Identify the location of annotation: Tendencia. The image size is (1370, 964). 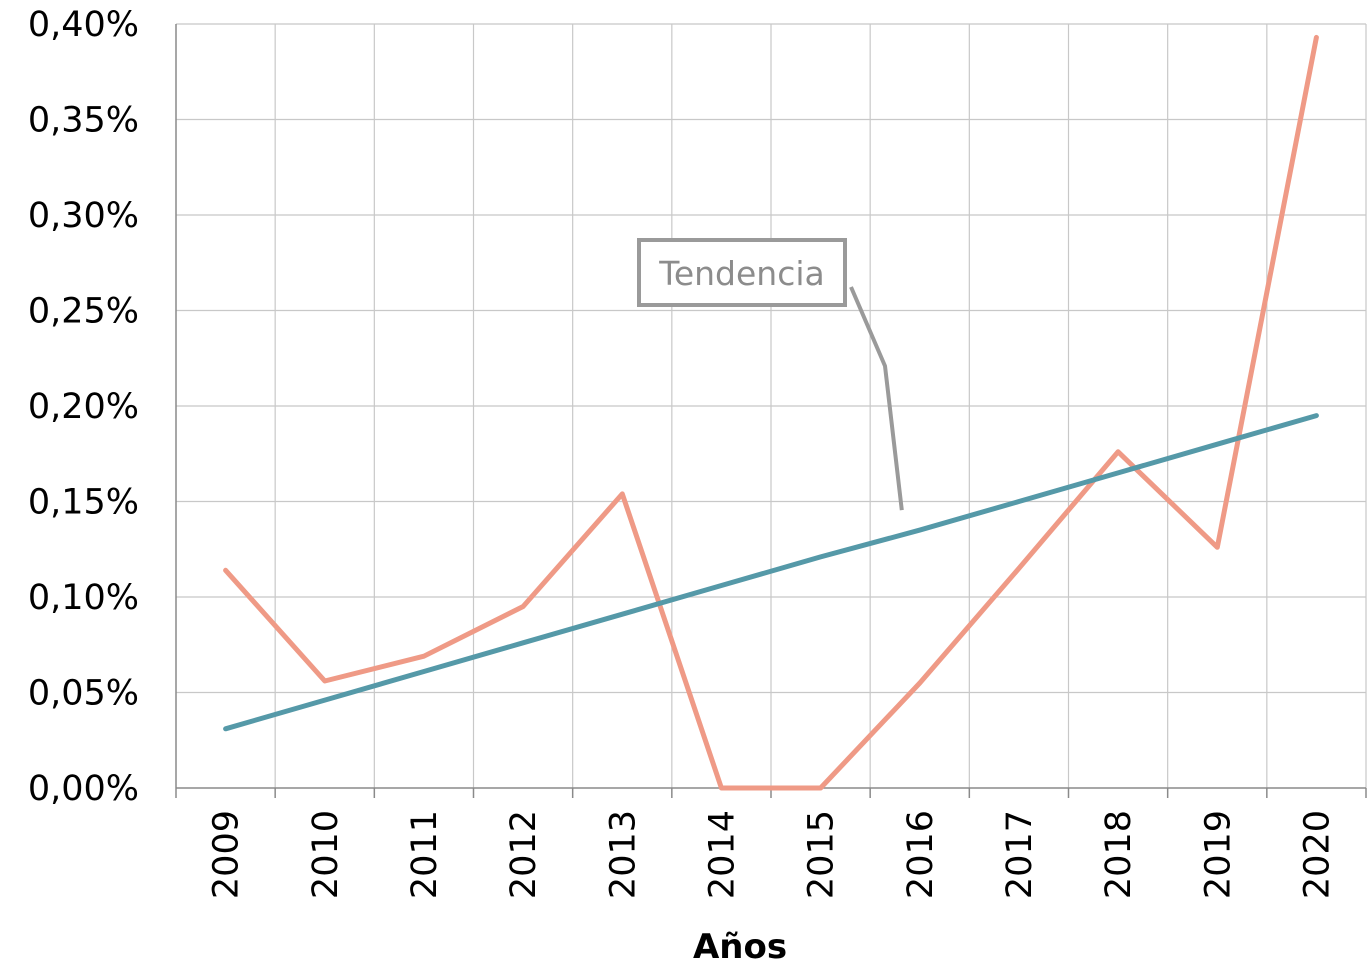
(770, 374).